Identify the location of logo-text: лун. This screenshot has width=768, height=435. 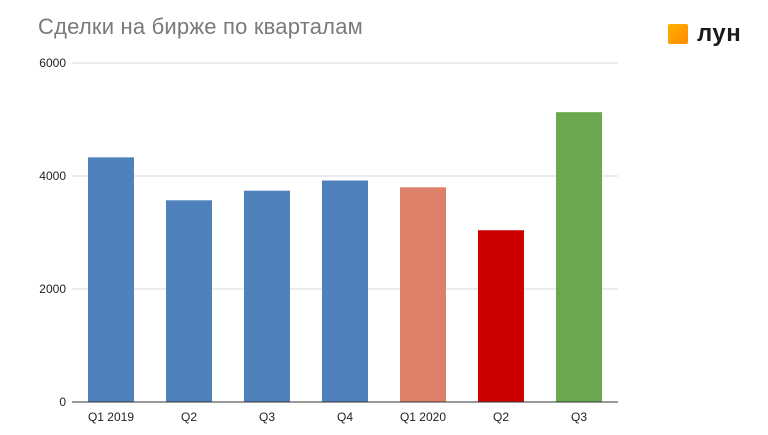
(719, 33).